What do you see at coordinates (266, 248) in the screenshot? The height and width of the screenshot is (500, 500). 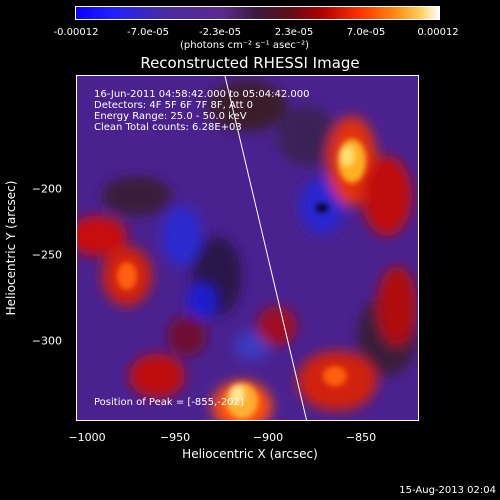 I see `solar-limb-line` at bounding box center [266, 248].